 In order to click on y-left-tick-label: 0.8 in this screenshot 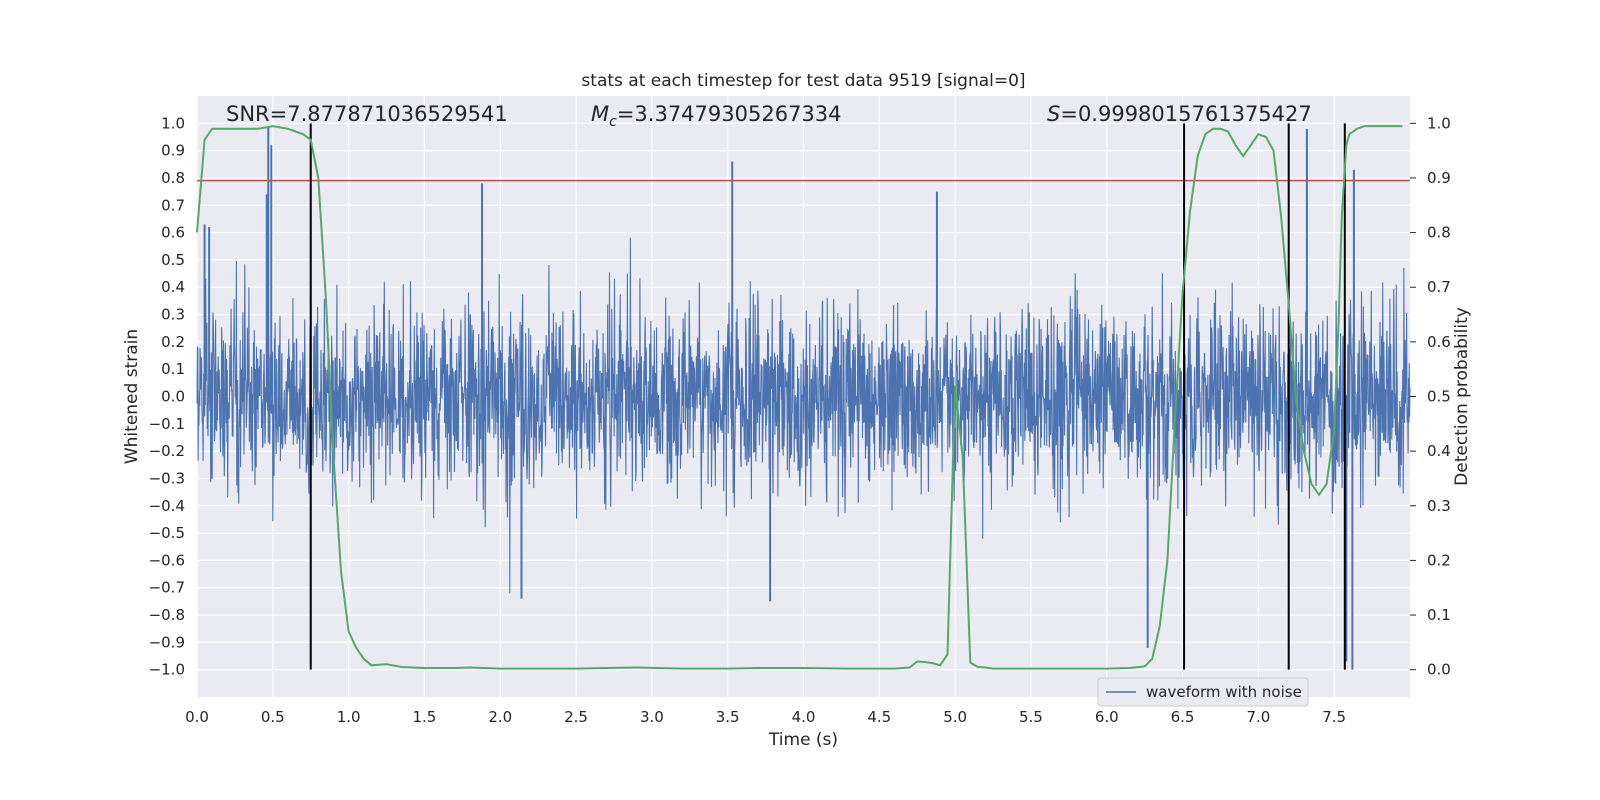, I will do `click(173, 178)`.